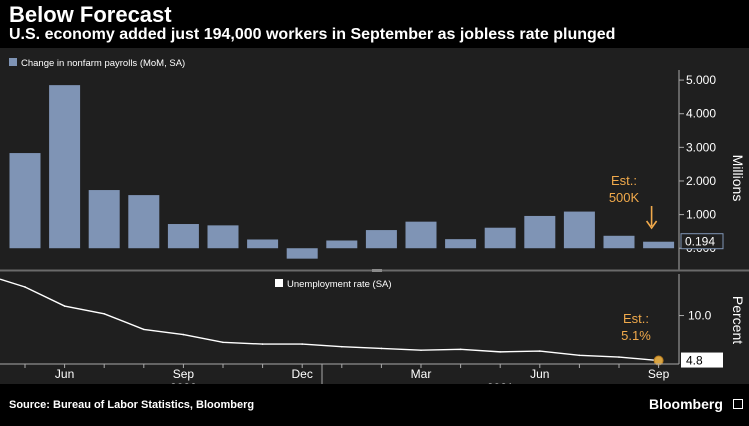  I want to click on bar-estimate-label-line1: Est.:, so click(624, 180).